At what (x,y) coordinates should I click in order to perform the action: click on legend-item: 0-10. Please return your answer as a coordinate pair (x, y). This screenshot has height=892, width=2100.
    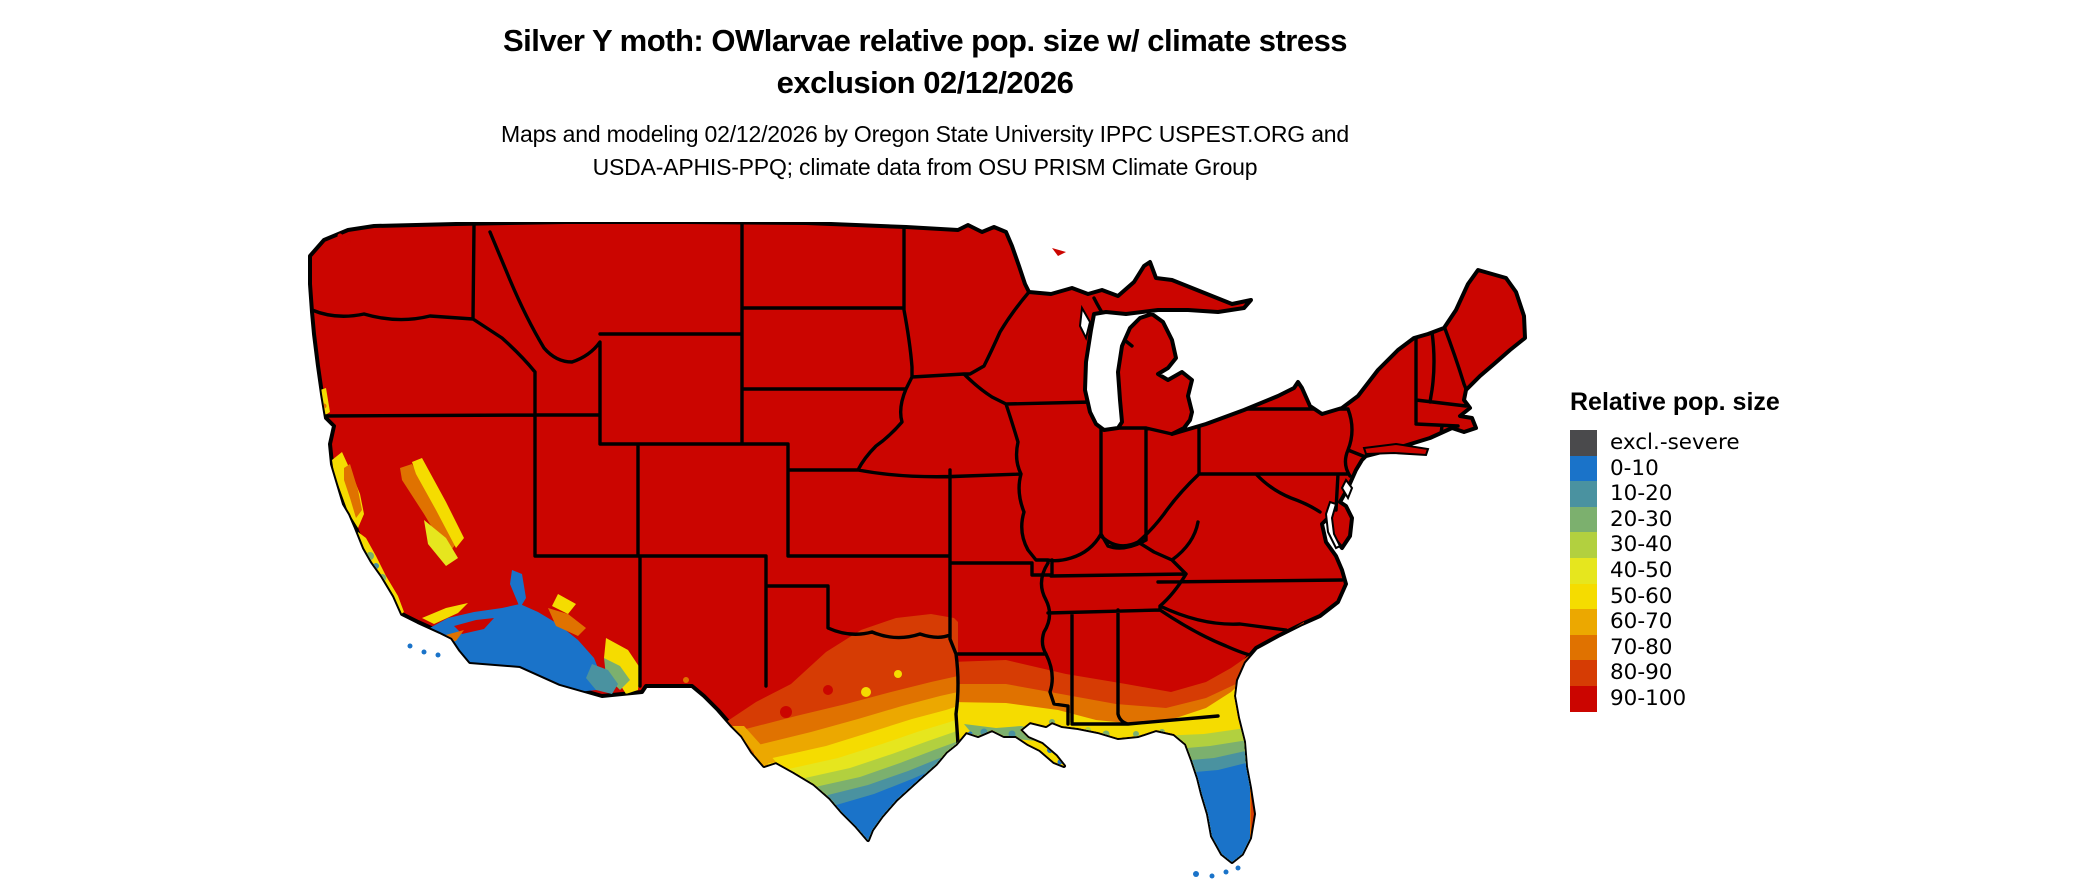
    Looking at the image, I should click on (1720, 468).